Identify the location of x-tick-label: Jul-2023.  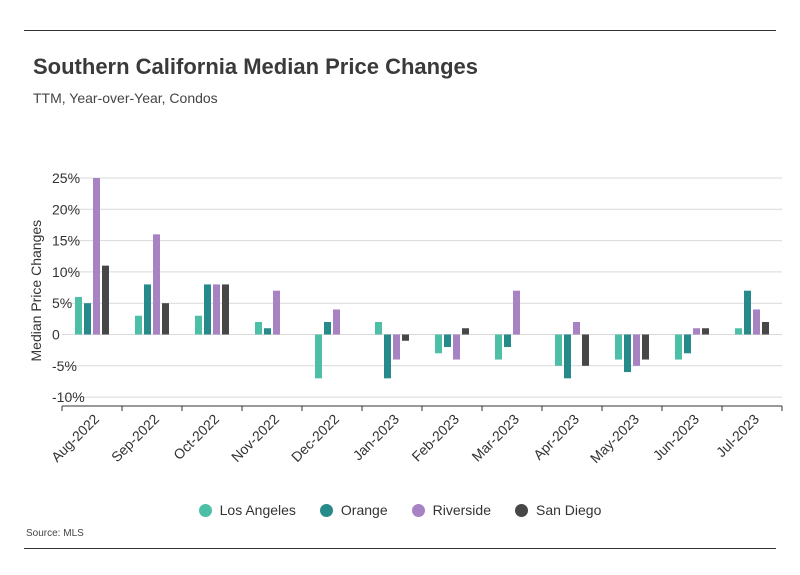
(737, 435).